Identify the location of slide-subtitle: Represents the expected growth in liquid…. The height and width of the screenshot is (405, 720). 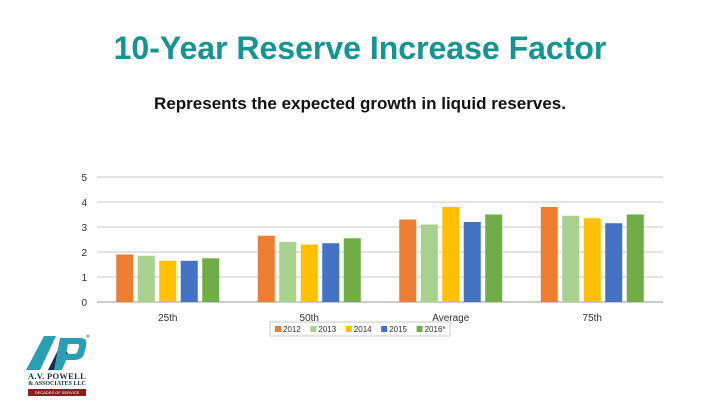
(360, 103).